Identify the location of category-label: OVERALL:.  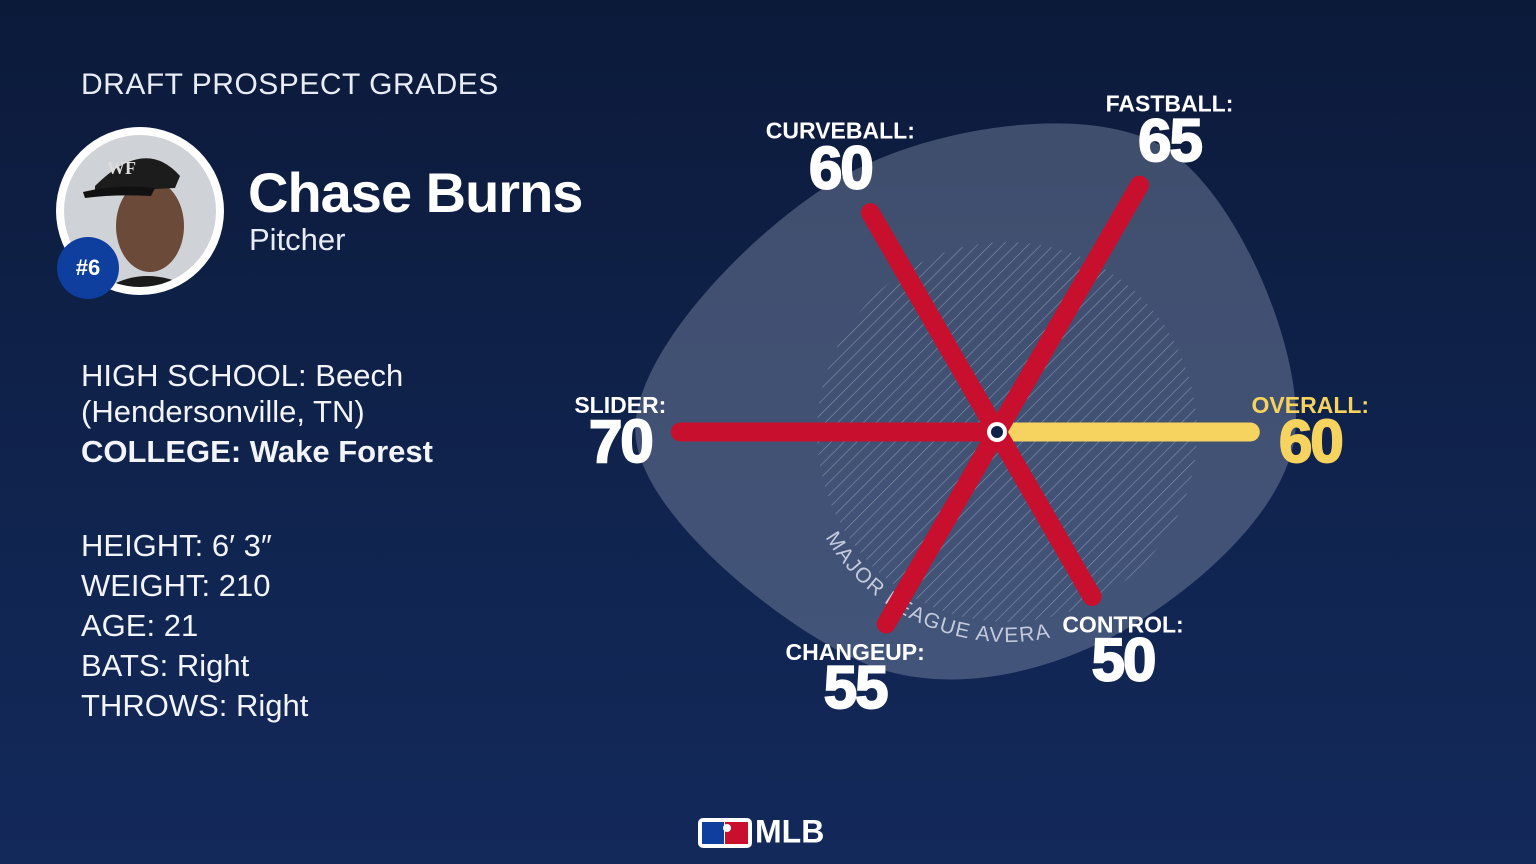
(1311, 405).